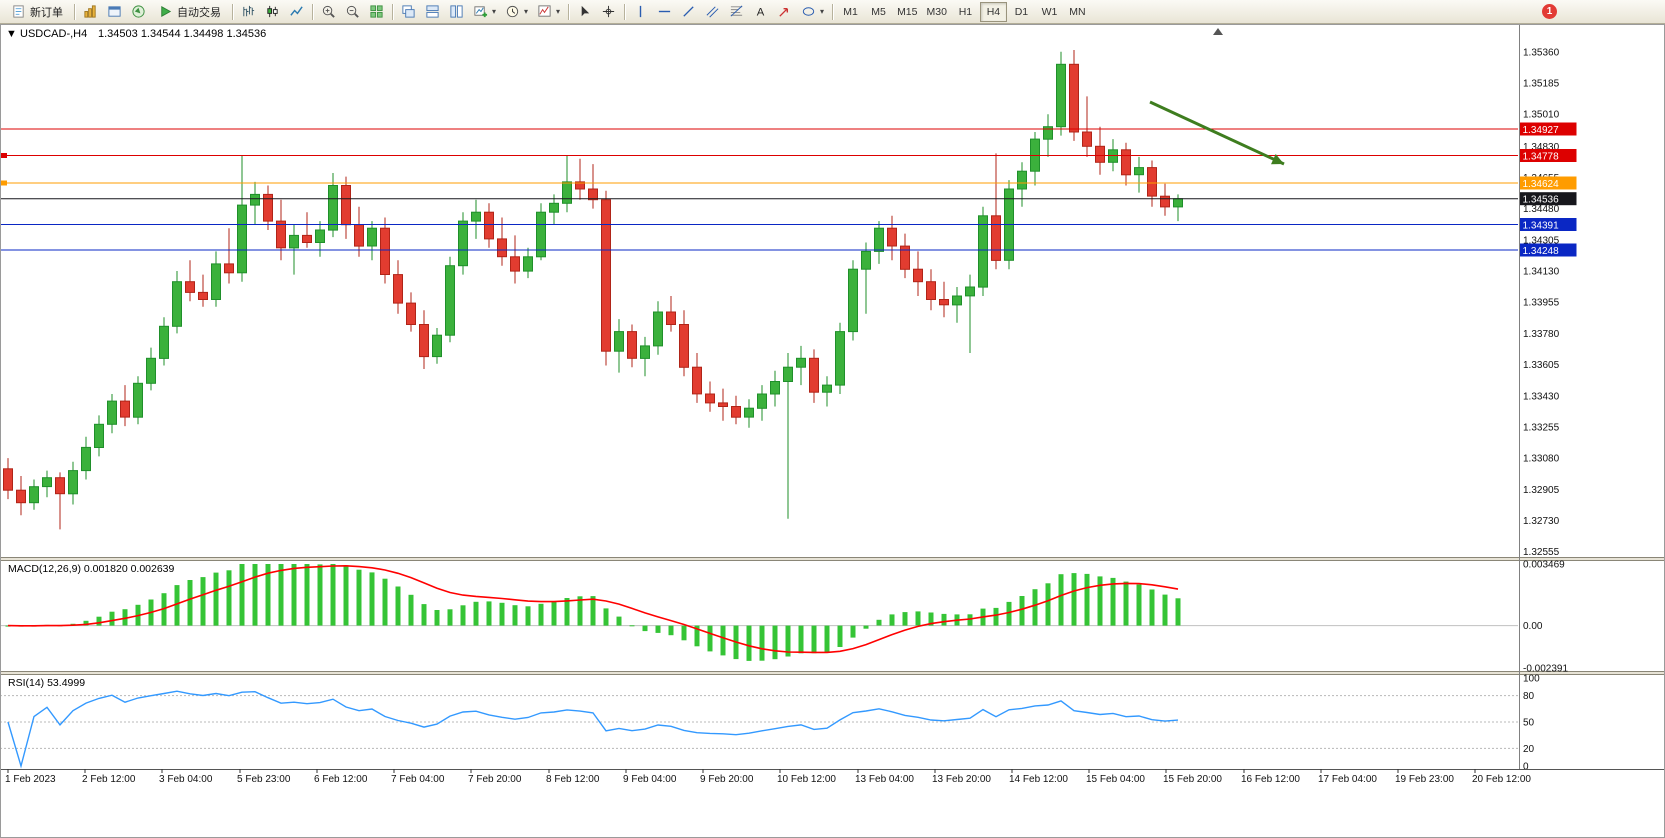 The width and height of the screenshot is (1665, 838). Describe the element at coordinates (1217, 133) in the screenshot. I see `trend-arrow-annotation` at that location.